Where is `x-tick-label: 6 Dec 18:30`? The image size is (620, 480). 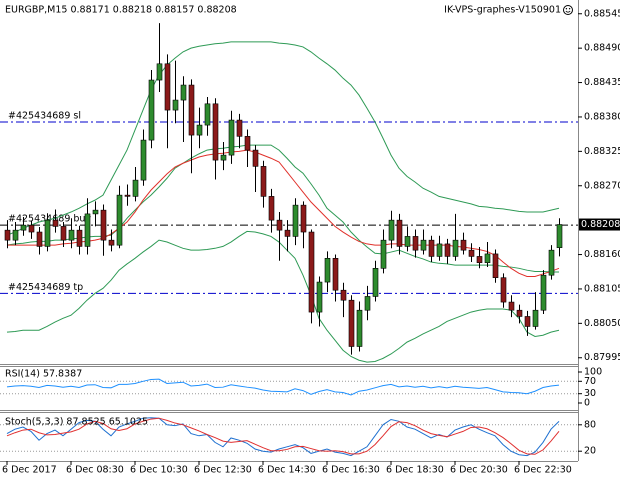
x-tick-label: 6 Dec 18:30 is located at coordinates (415, 470).